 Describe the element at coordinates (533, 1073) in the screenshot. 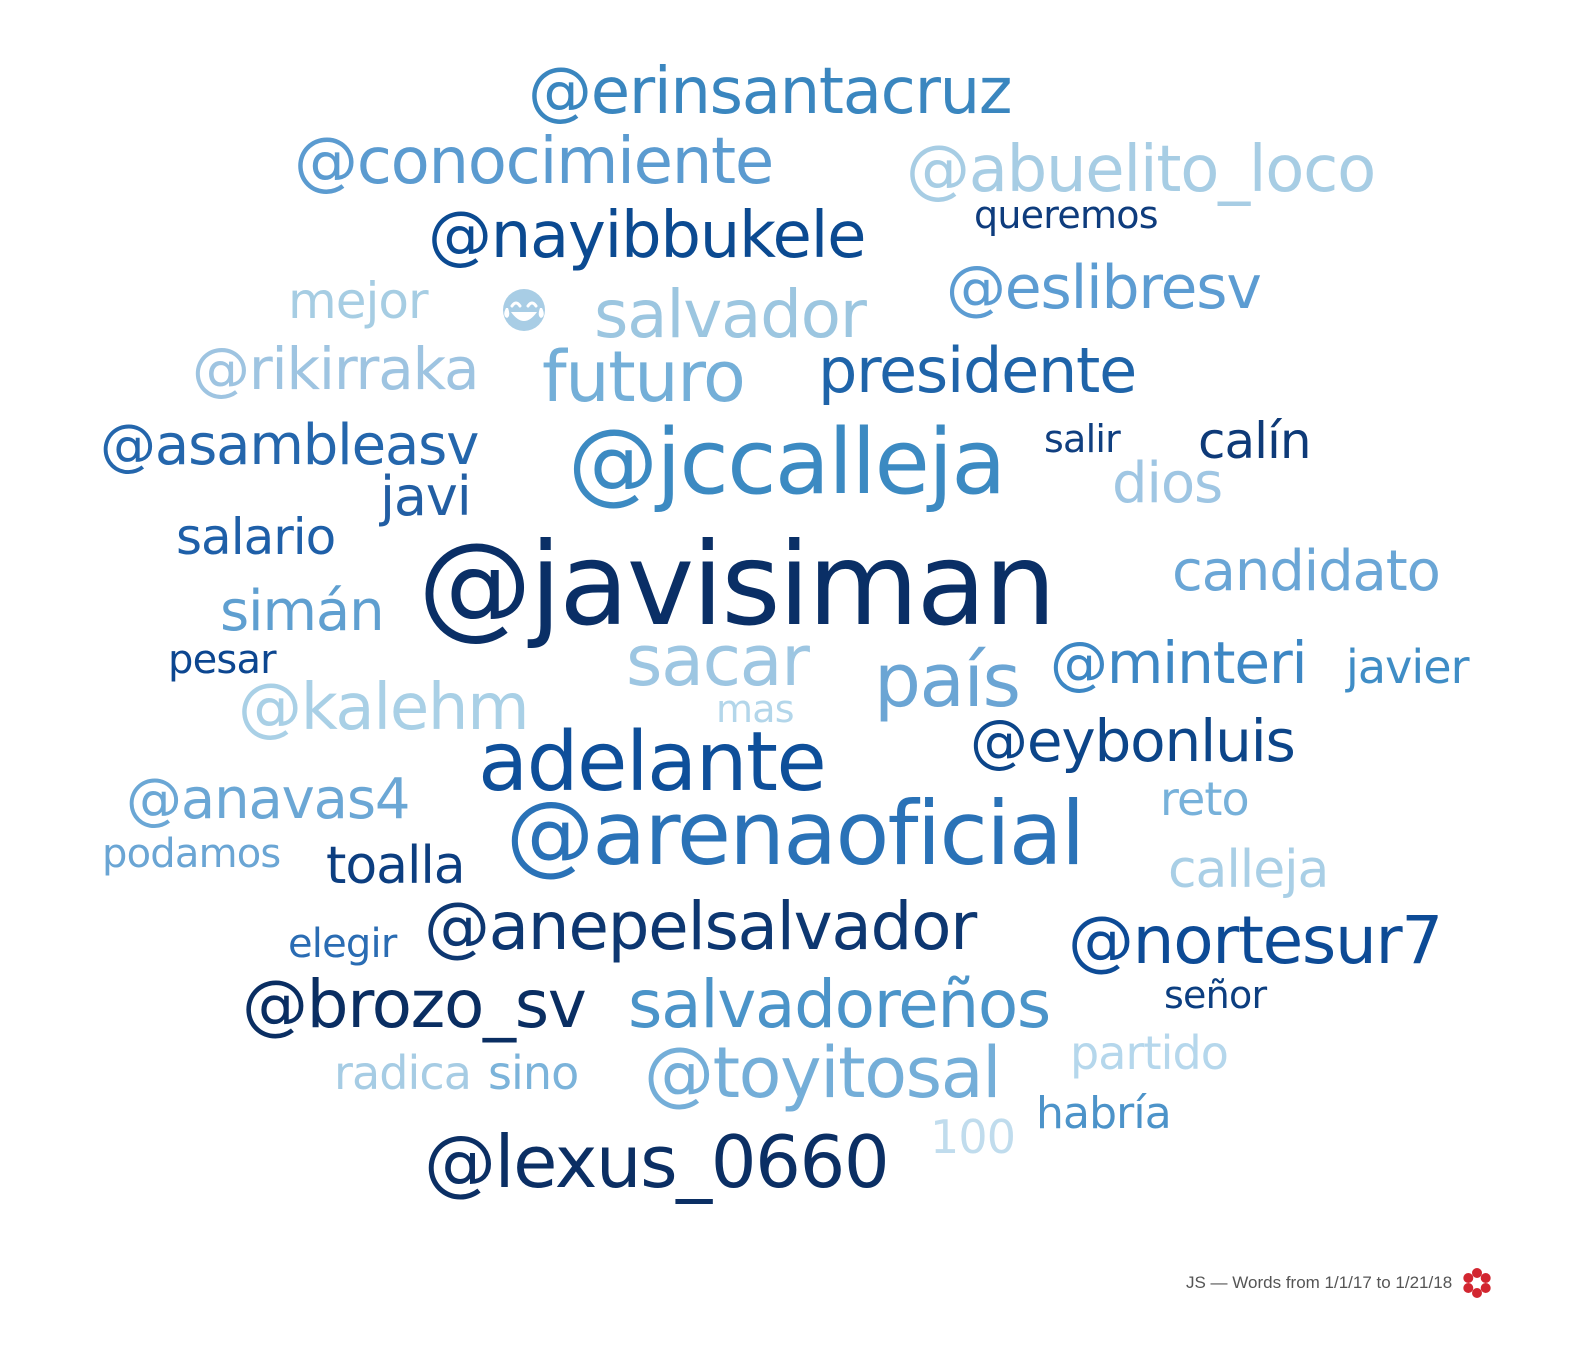

I see `word: sino` at that location.